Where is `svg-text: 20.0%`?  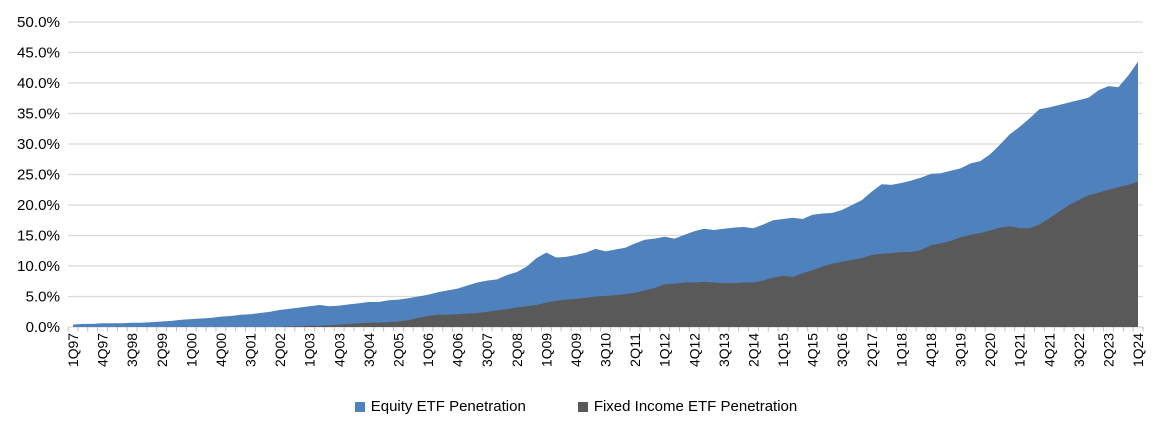 svg-text: 20.0% is located at coordinates (38, 206).